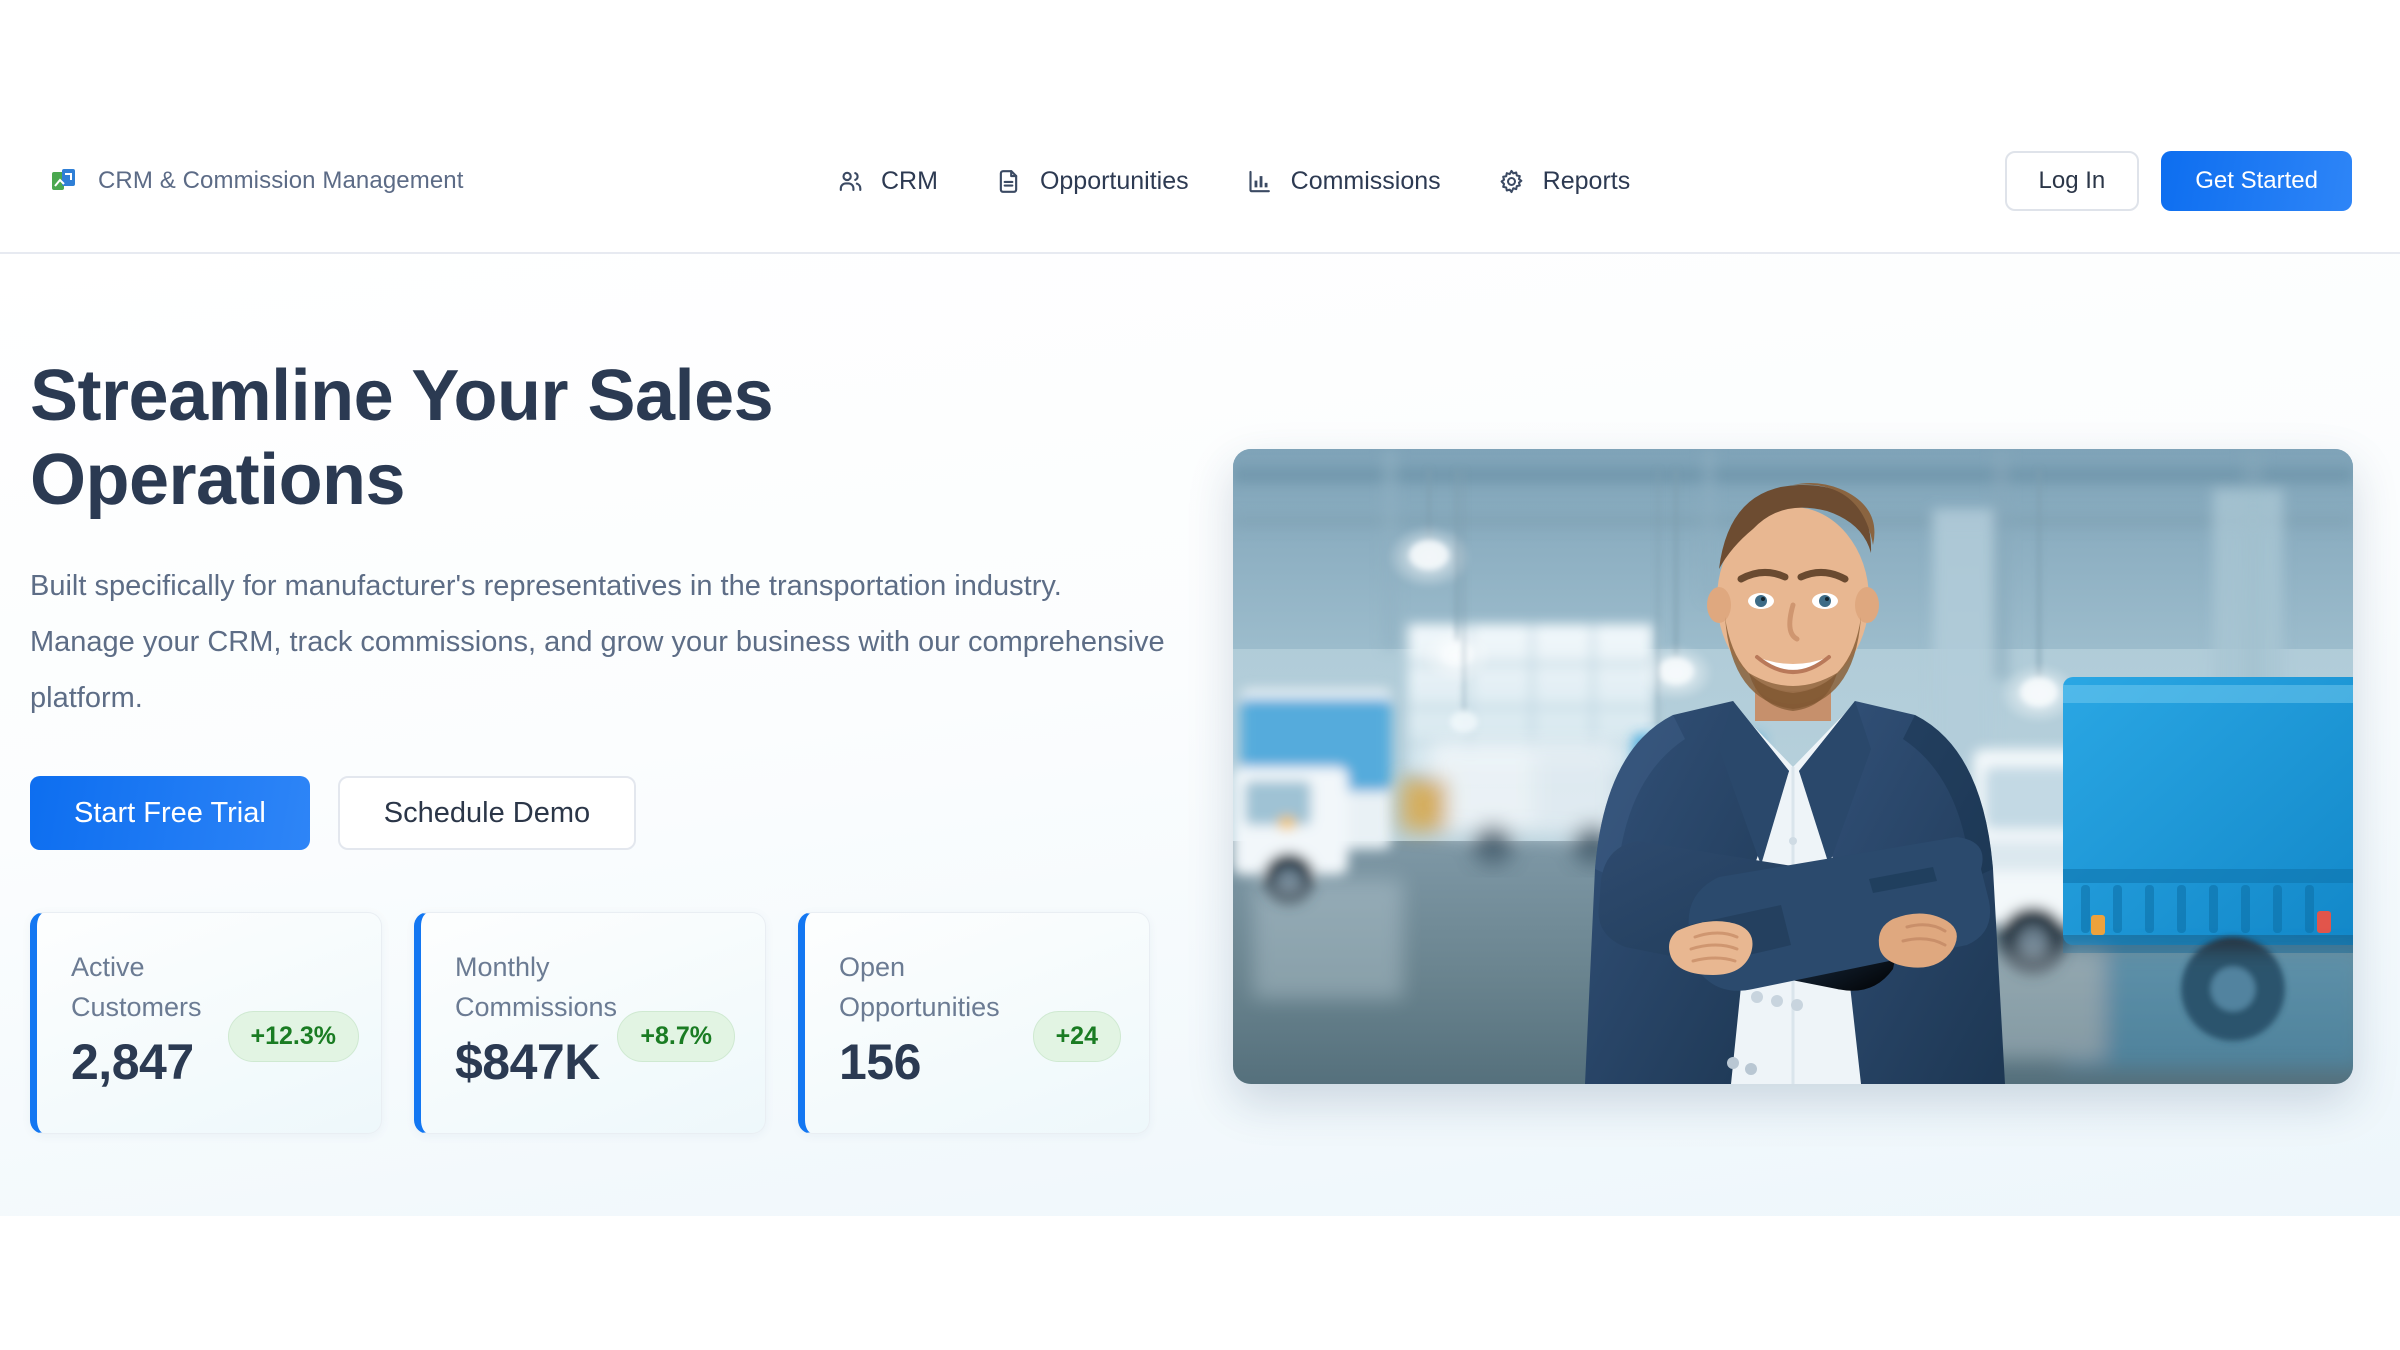 This screenshot has height=1350, width=2400. Describe the element at coordinates (293, 1036) in the screenshot. I see `stat-badge: +12.3%` at that location.